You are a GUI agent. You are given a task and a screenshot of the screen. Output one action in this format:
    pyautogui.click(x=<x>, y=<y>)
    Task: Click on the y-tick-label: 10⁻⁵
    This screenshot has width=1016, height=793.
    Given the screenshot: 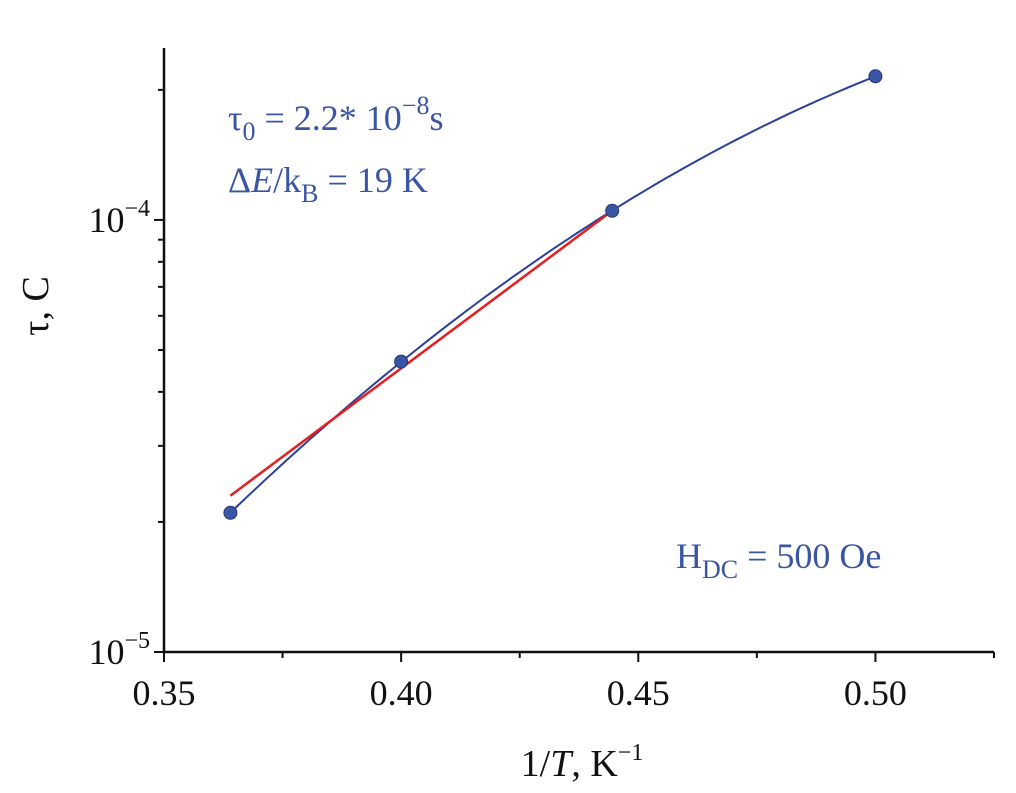 What is the action you would take?
    pyautogui.click(x=119, y=650)
    